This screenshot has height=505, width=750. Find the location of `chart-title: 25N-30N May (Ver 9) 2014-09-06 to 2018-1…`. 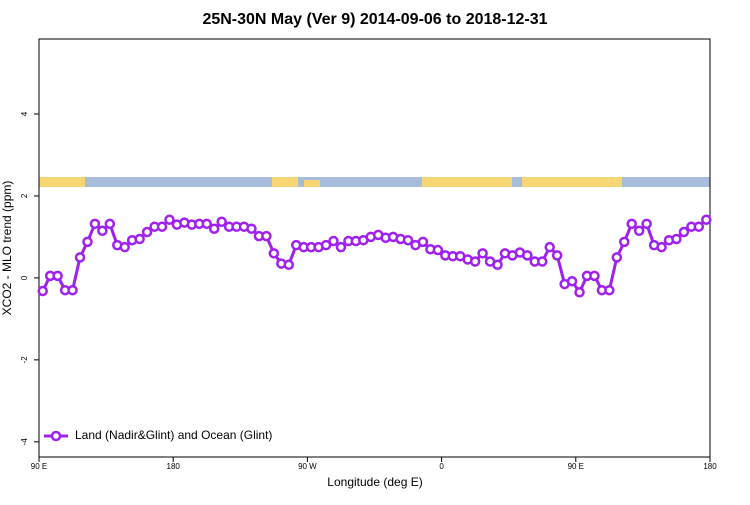

chart-title: 25N-30N May (Ver 9) 2014-09-06 to 2018-1… is located at coordinates (374, 19).